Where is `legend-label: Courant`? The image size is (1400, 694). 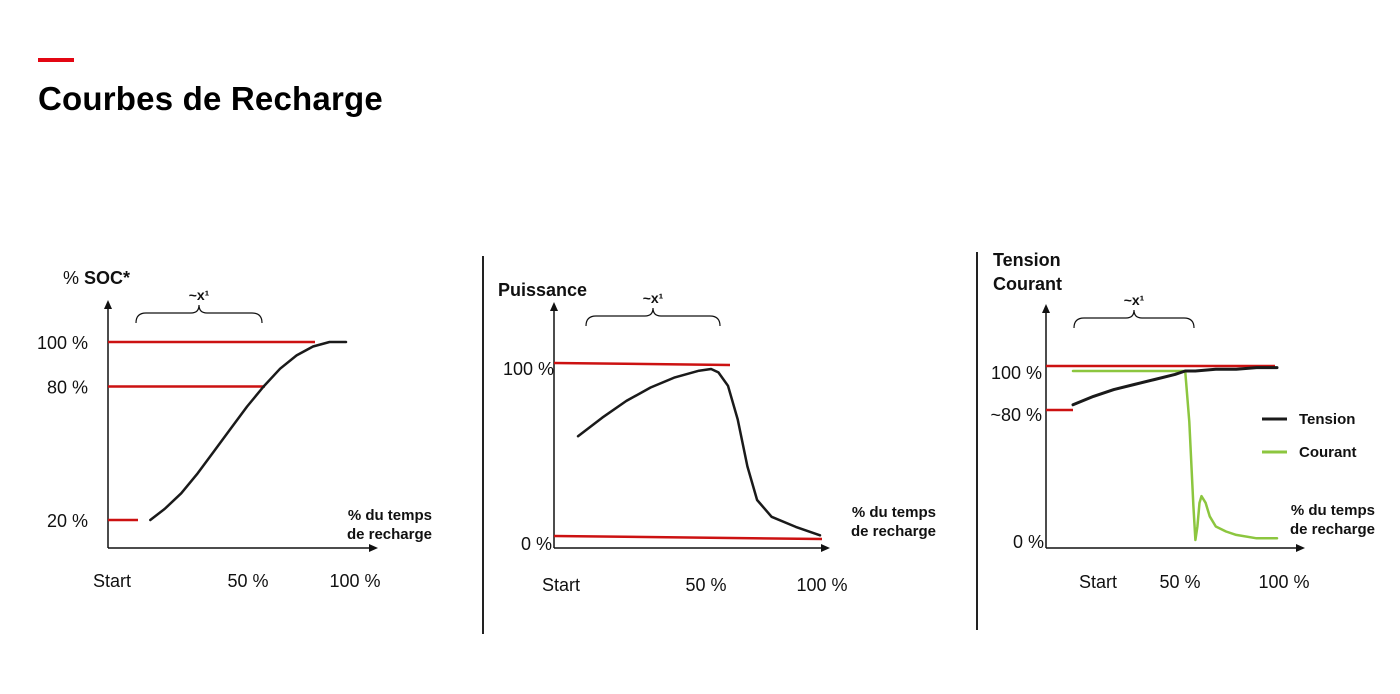 legend-label: Courant is located at coordinates (1328, 452).